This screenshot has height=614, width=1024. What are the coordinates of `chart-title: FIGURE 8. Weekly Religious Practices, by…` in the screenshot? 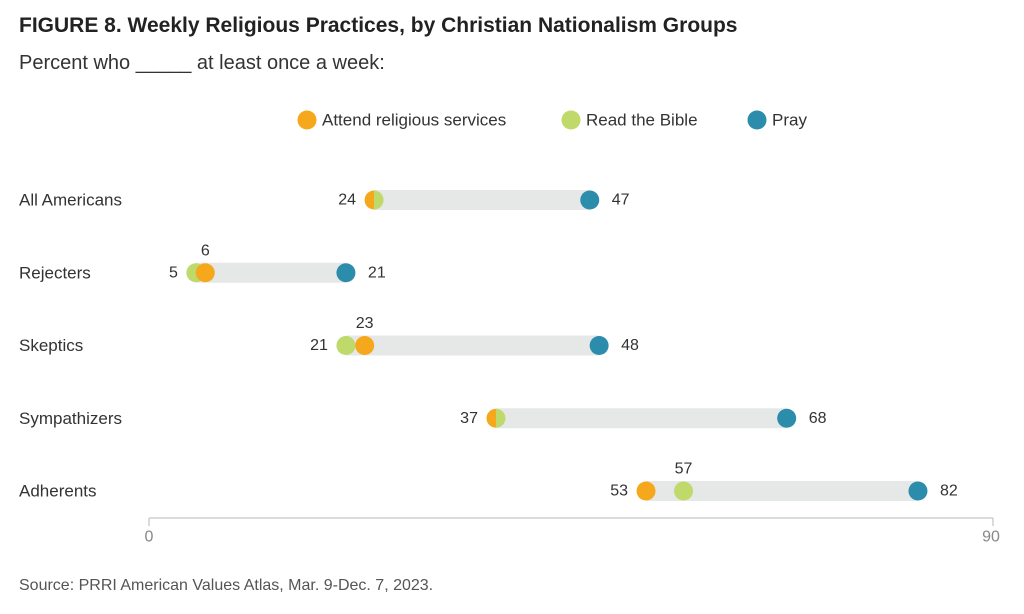 It's located at (378, 25).